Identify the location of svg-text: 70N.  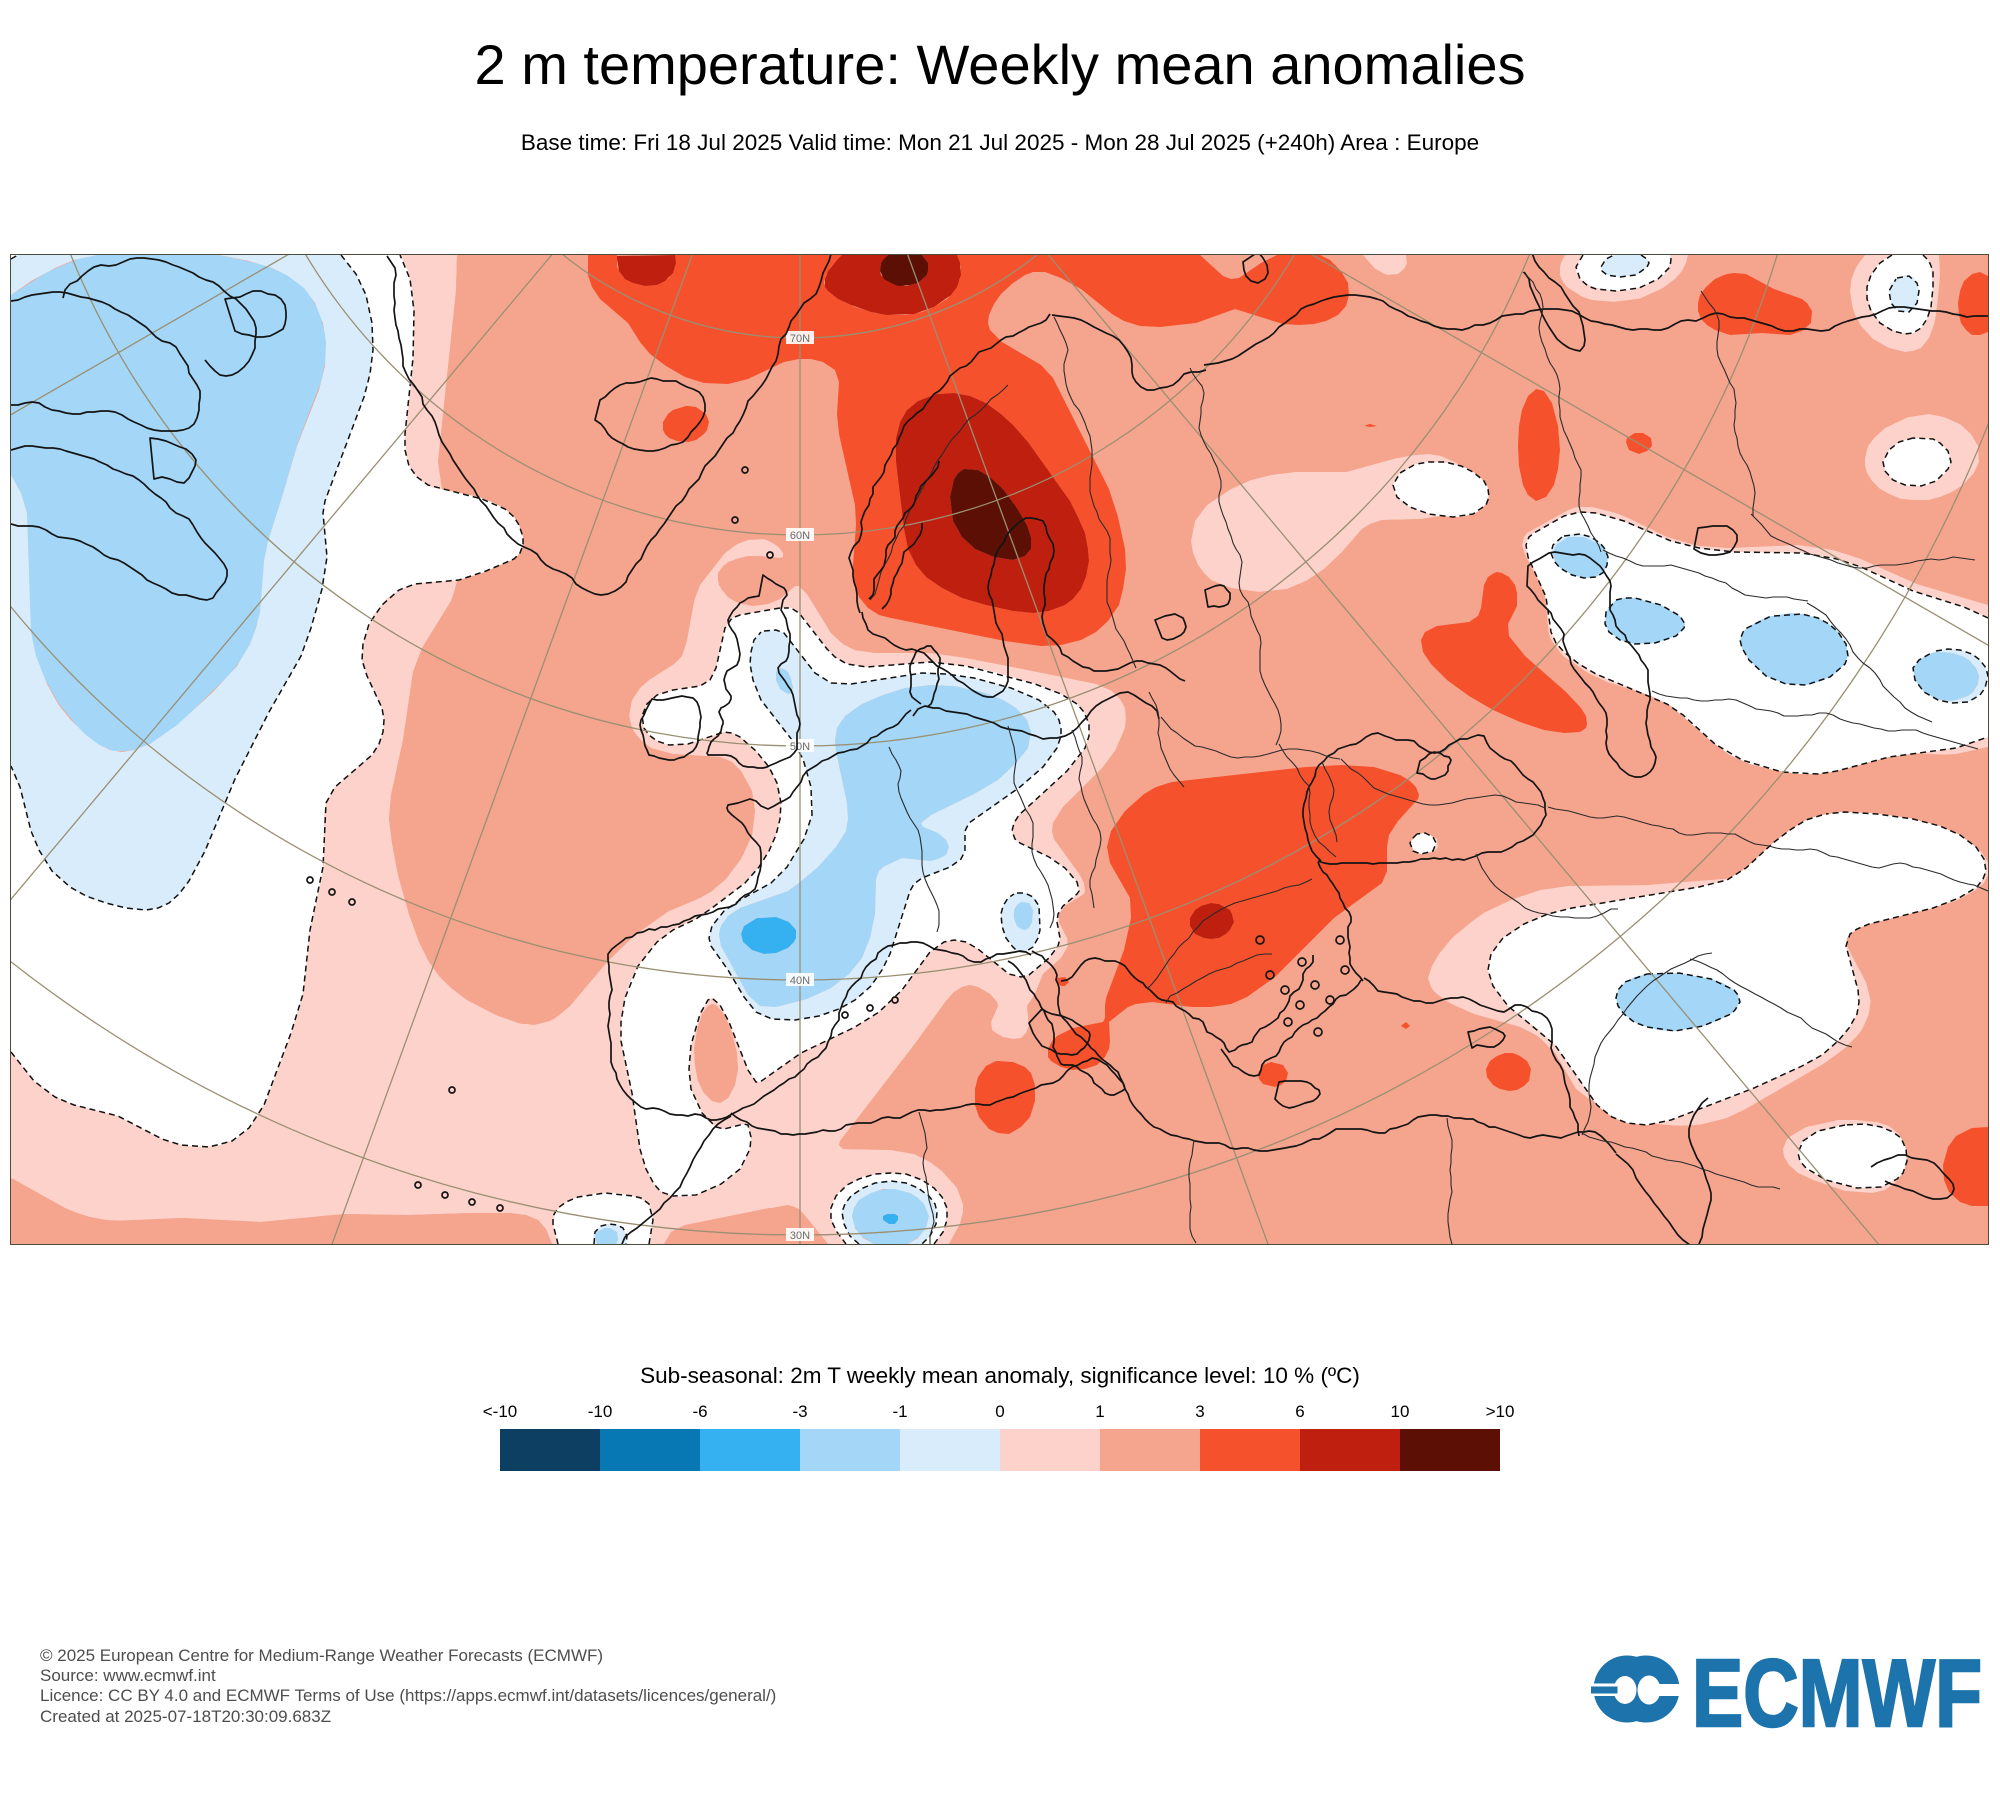
(800, 339).